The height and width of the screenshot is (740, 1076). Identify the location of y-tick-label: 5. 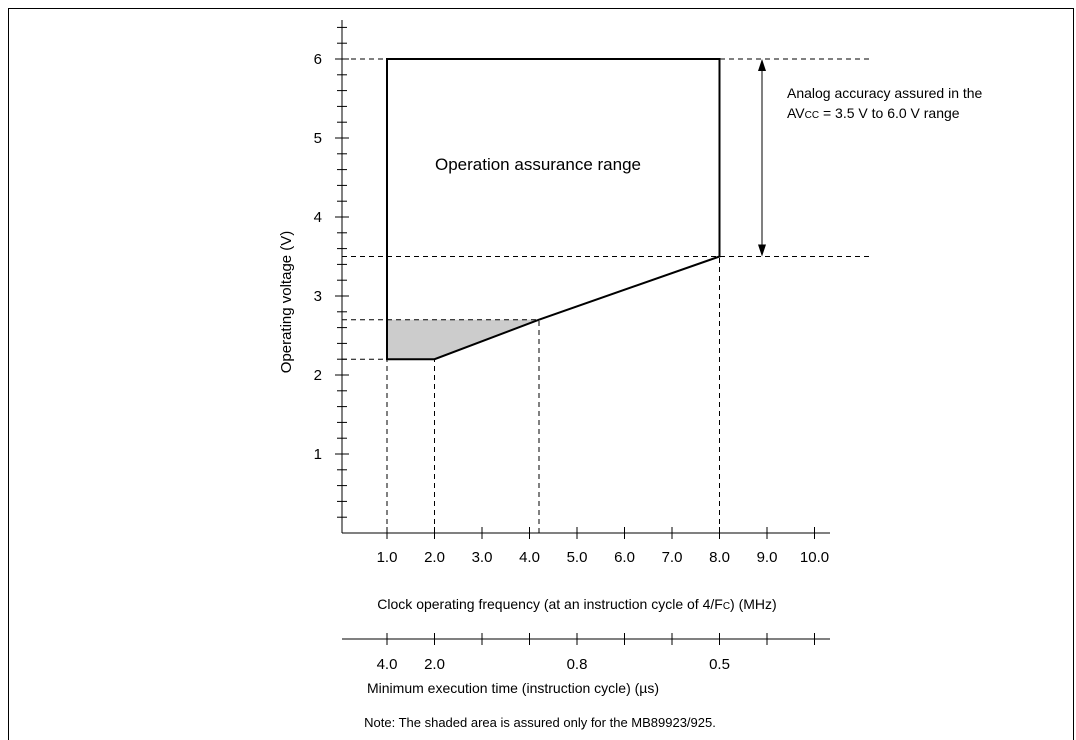
(318, 138).